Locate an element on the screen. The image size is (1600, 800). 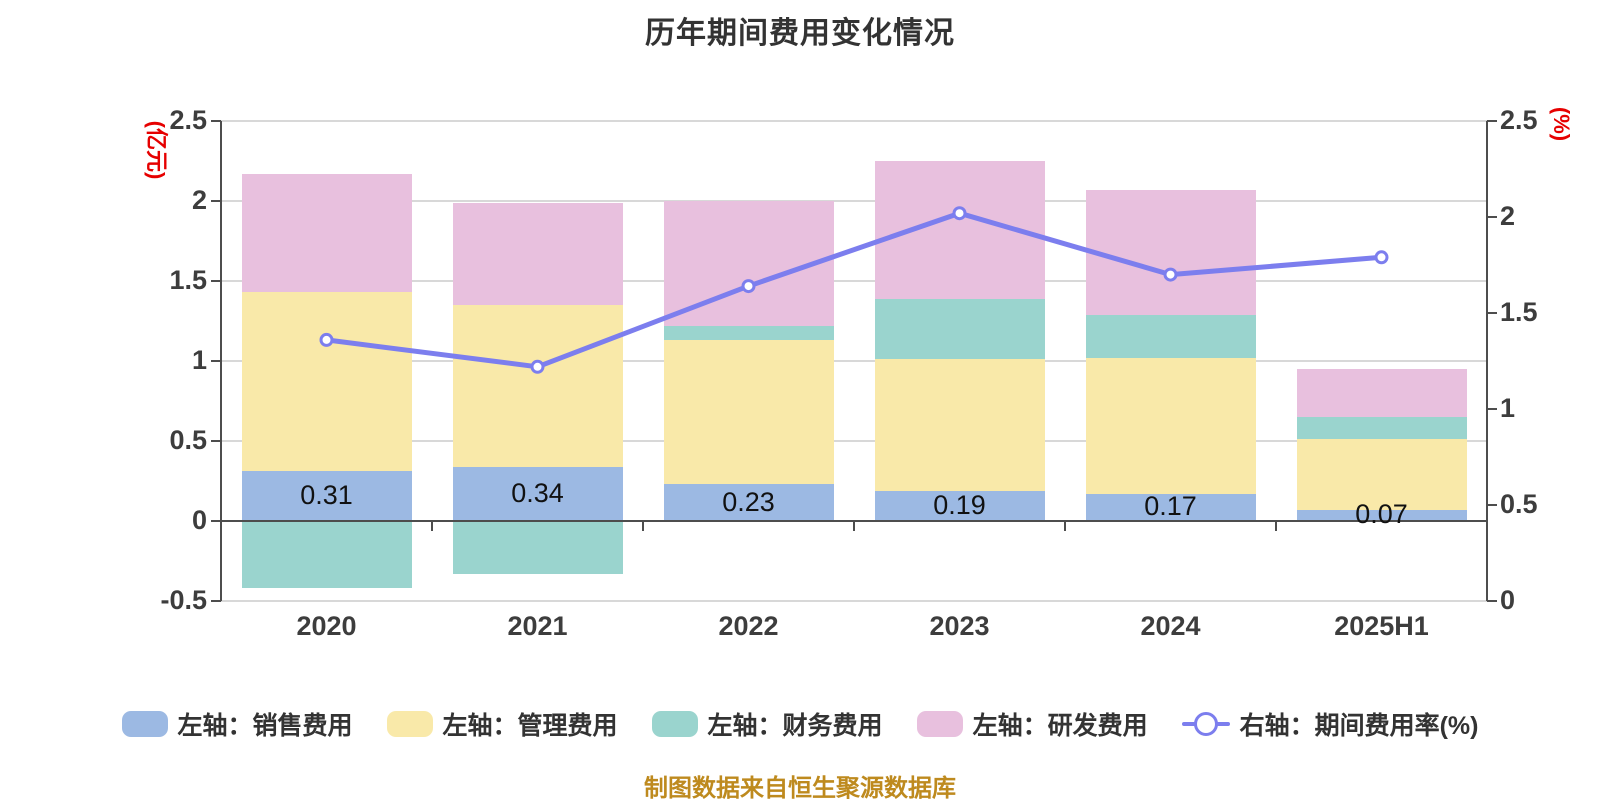
bar-admin-2024 is located at coordinates (1170, 425).